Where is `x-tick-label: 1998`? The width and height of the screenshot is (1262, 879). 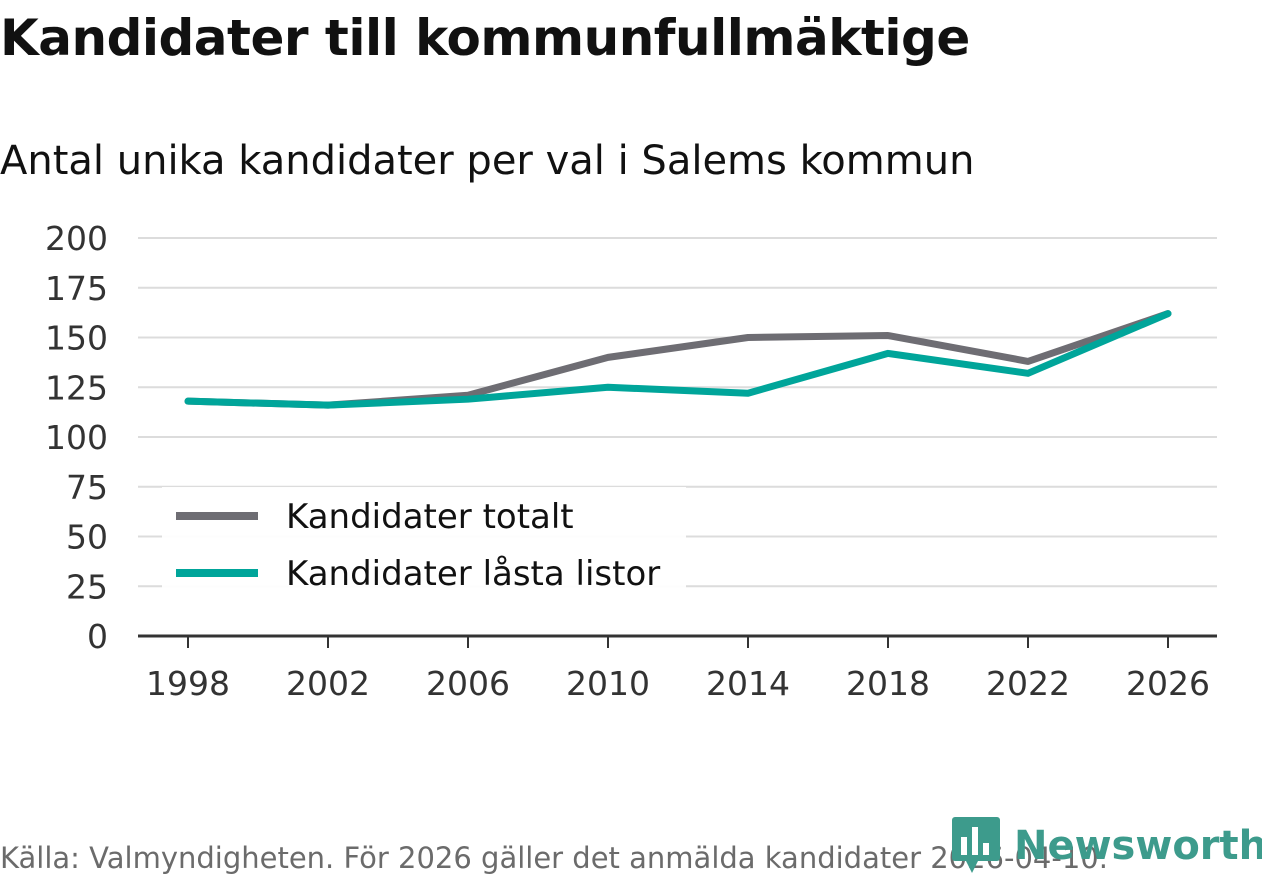 x-tick-label: 1998 is located at coordinates (188, 683).